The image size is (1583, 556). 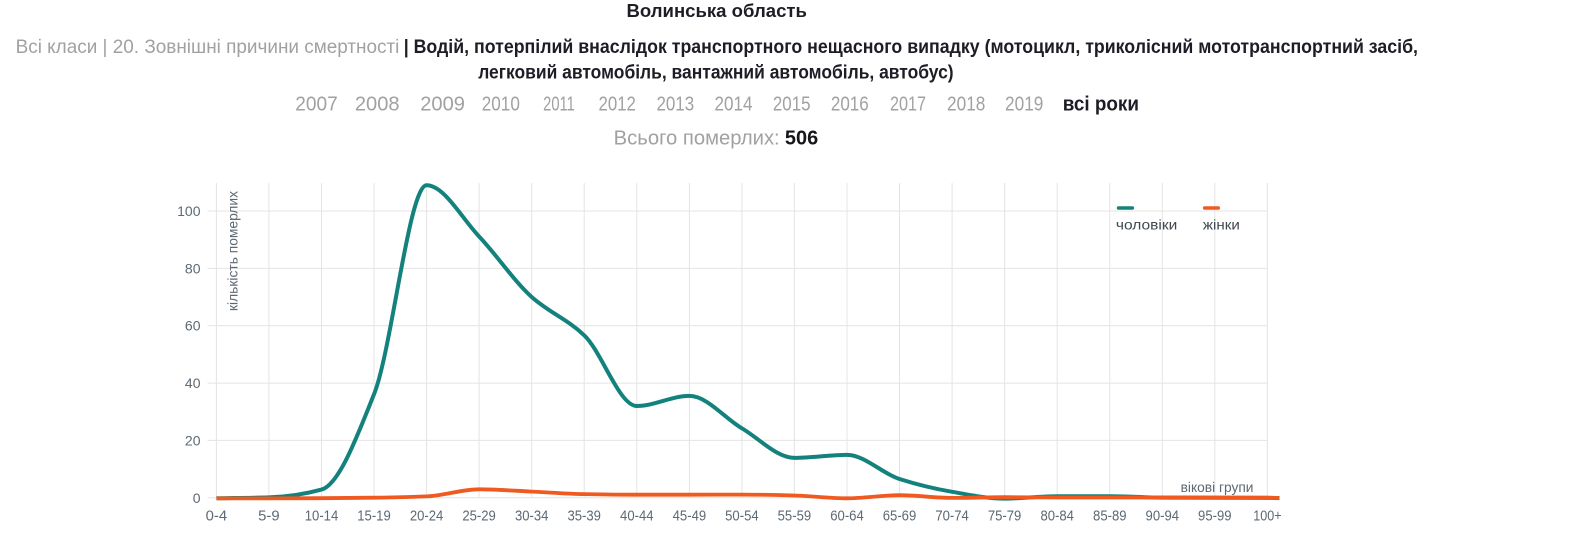 I want to click on svg-text: 10-14, so click(x=322, y=516).